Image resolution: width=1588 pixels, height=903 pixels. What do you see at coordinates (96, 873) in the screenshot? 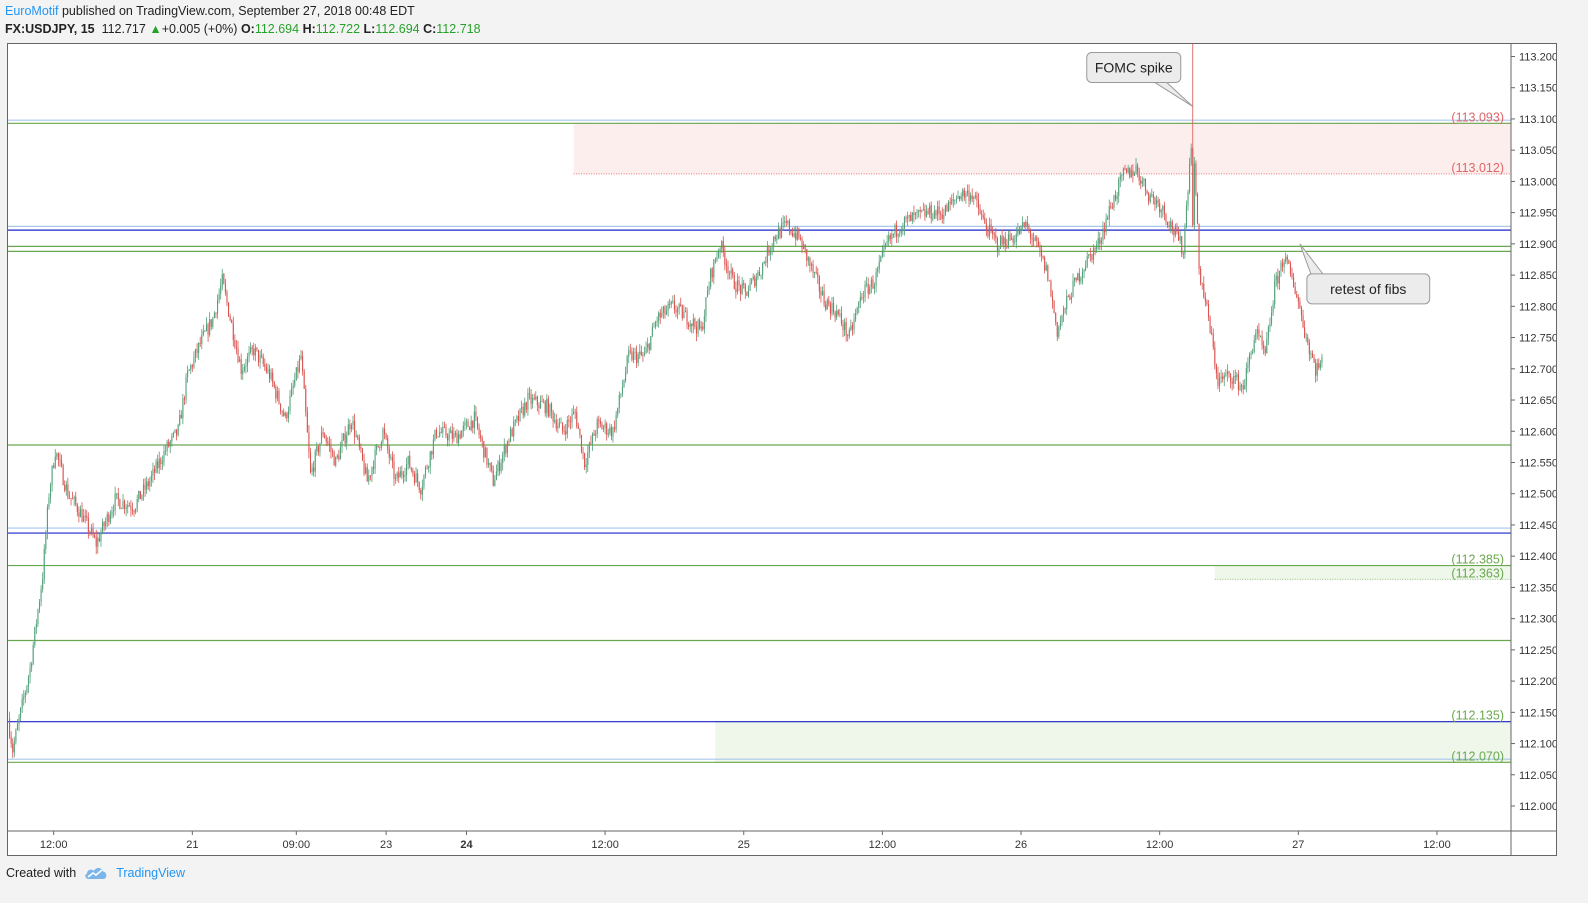
I see `tradingview-cloud-icon` at bounding box center [96, 873].